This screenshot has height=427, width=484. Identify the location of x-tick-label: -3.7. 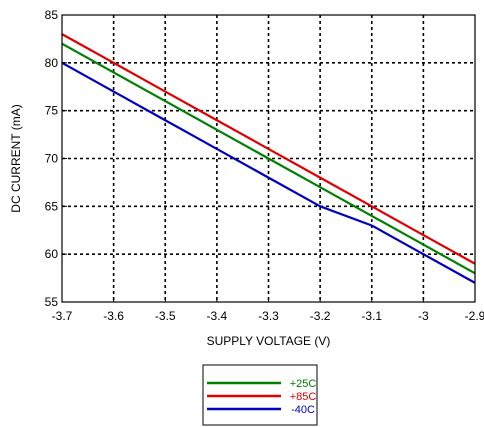
(62, 316).